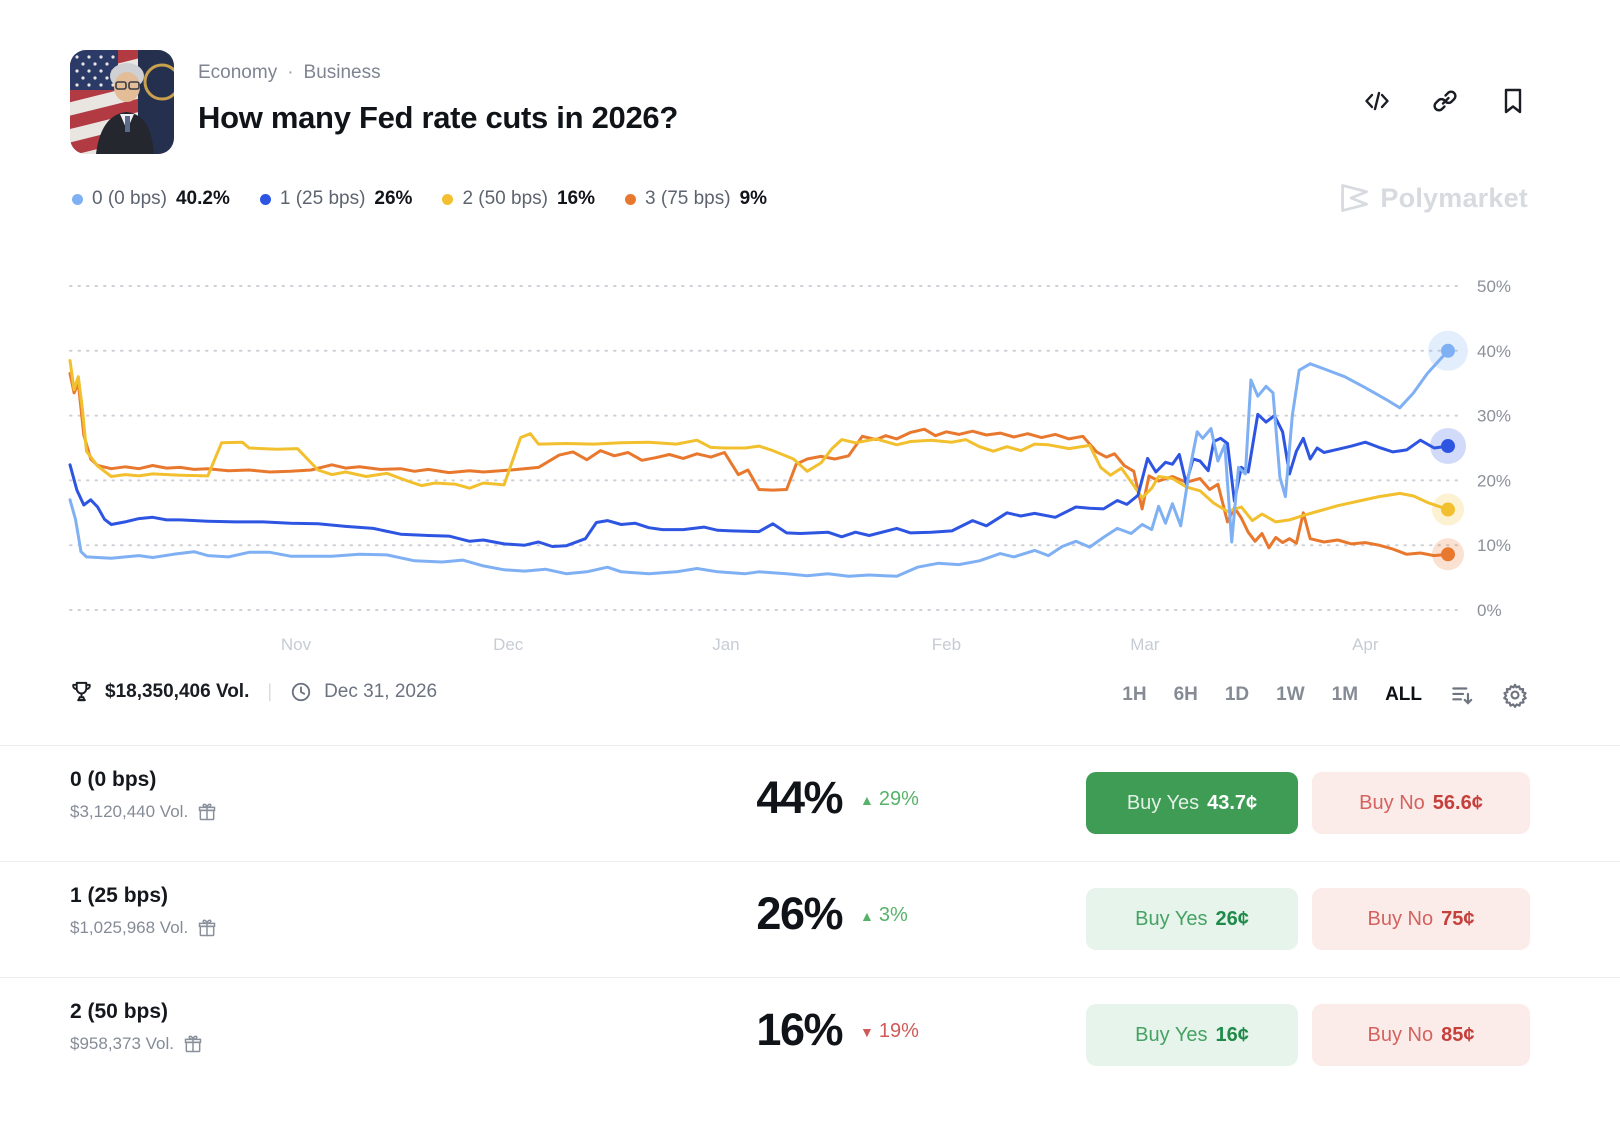 The image size is (1620, 1148). I want to click on outcome-name: 1 (25 bps), so click(119, 895).